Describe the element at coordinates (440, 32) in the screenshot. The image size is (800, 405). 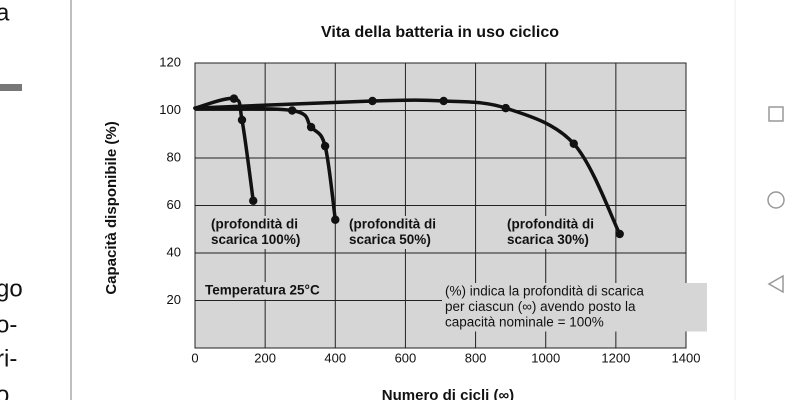
I see `chart-title: Vita della batteria in uso ciclico` at that location.